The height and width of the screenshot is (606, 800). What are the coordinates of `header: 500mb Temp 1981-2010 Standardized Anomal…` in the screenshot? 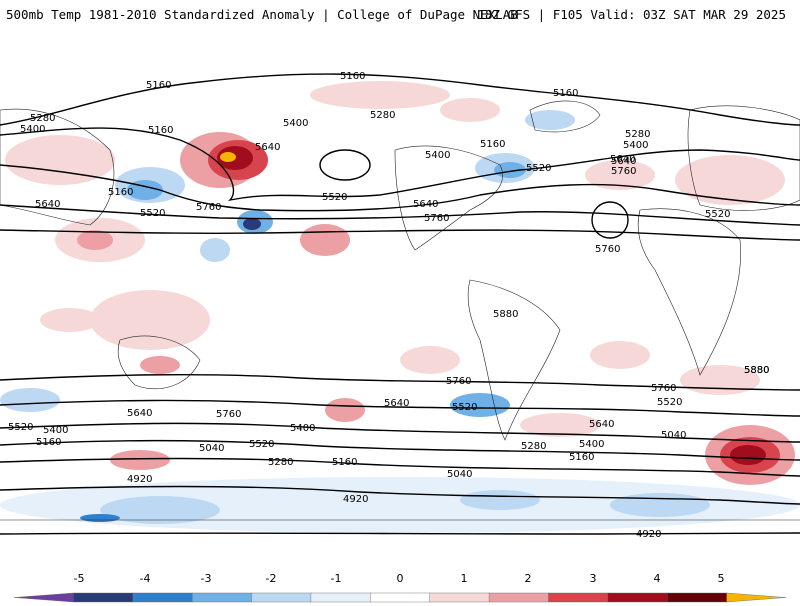 It's located at (400, 15).